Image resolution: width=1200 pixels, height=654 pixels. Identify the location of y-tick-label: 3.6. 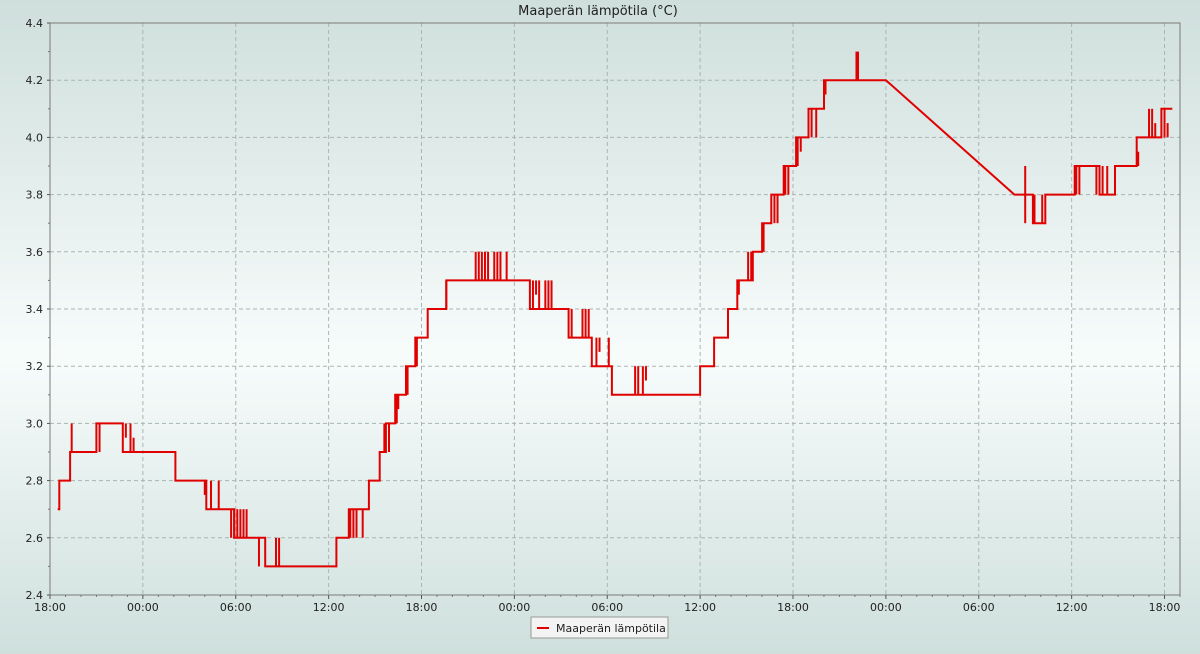
(35, 252).